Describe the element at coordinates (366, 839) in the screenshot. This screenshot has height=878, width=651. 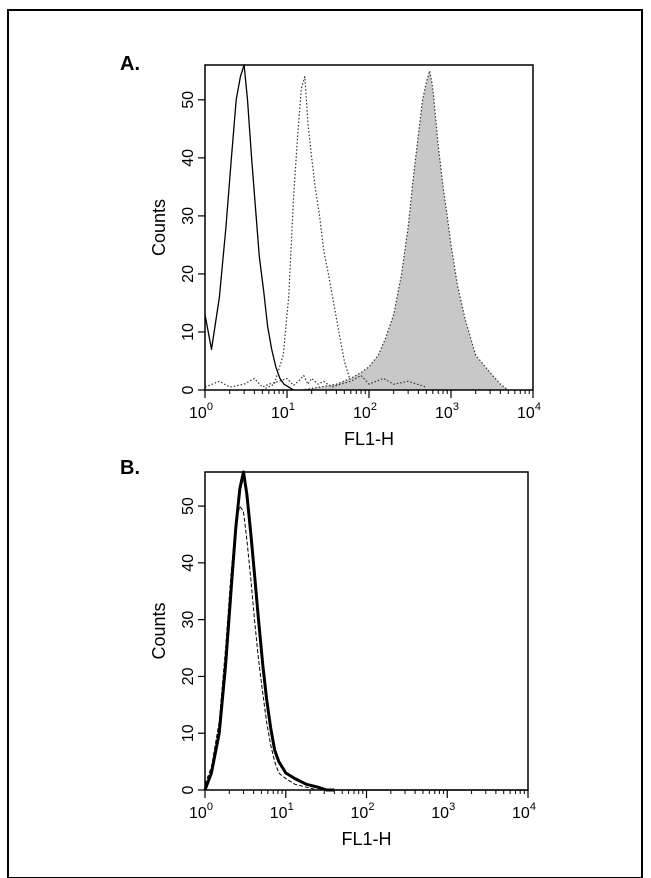
I see `panel-b-x-axis-label: FL1-H` at that location.